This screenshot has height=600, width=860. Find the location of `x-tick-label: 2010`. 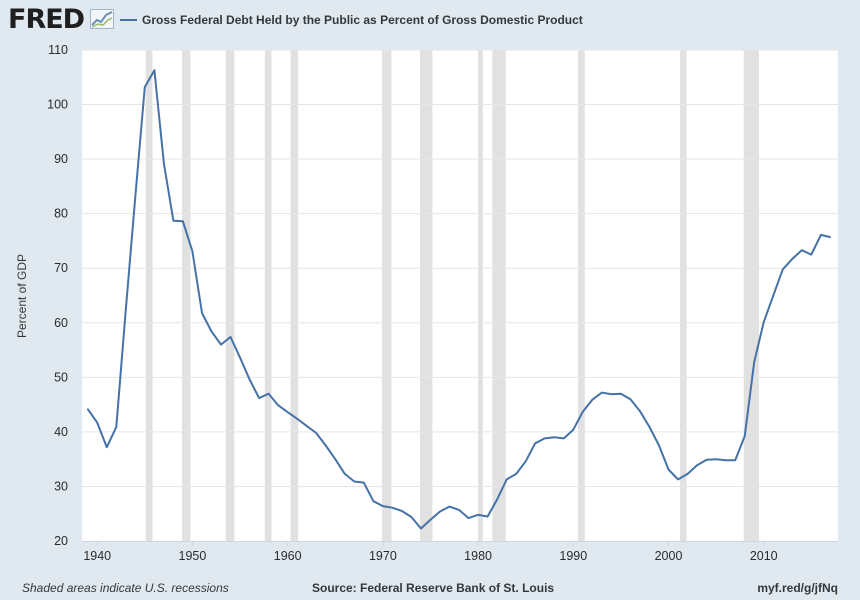

x-tick-label: 2010 is located at coordinates (764, 556).